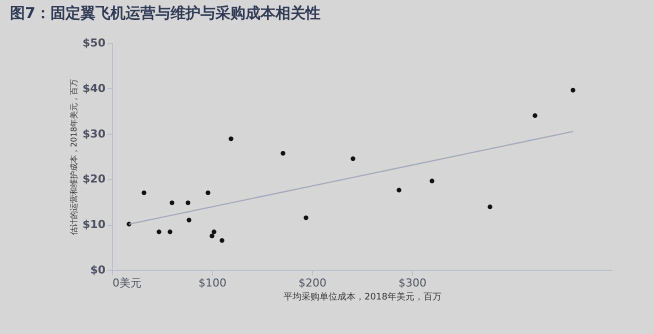 The image size is (654, 334). What do you see at coordinates (94, 133) in the screenshot?
I see `y-tick-label: $30` at bounding box center [94, 133].